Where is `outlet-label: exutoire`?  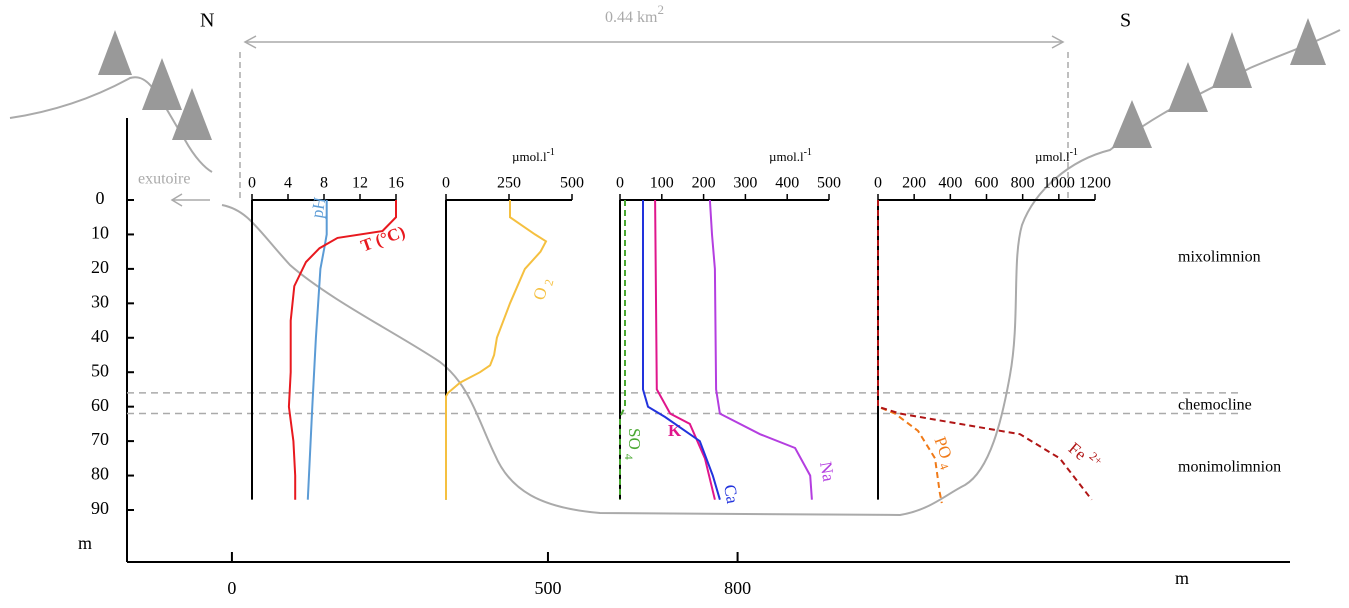 outlet-label: exutoire is located at coordinates (164, 179).